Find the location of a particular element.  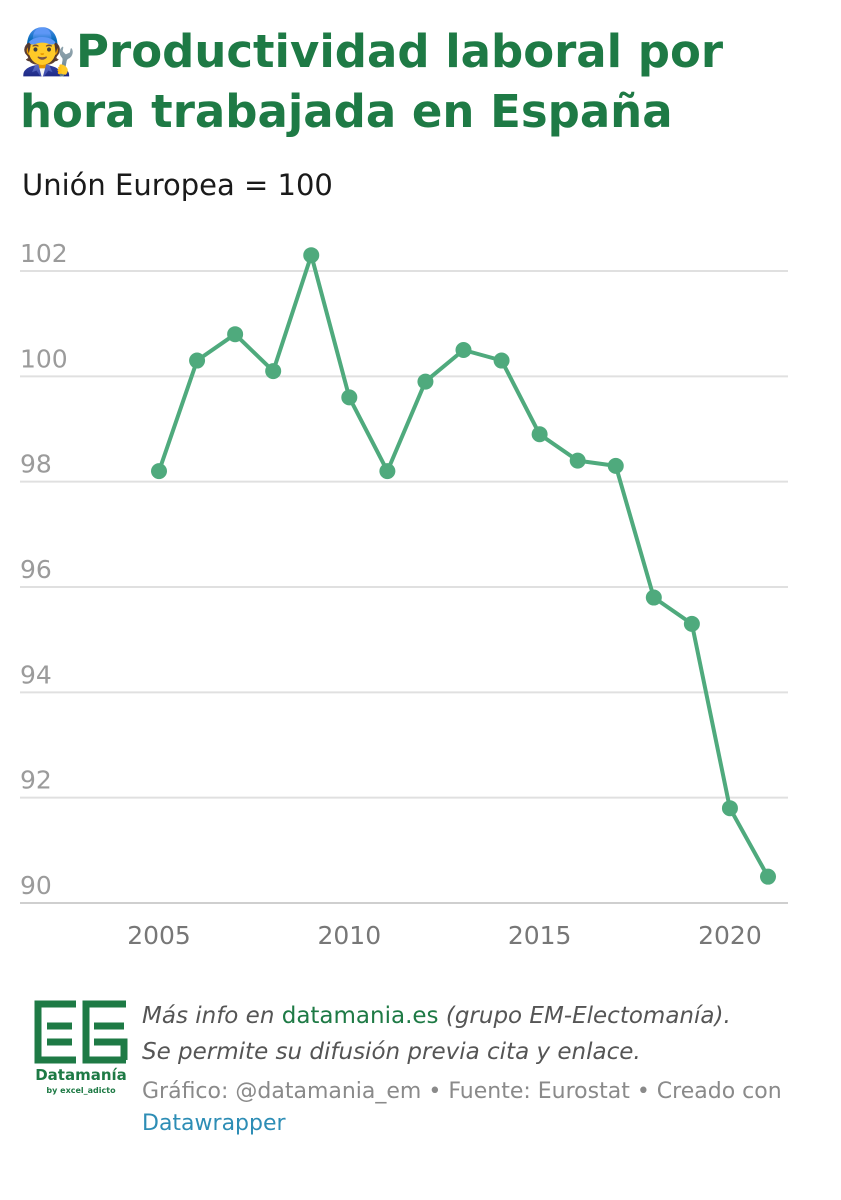

data-point-2021 is located at coordinates (768, 876).